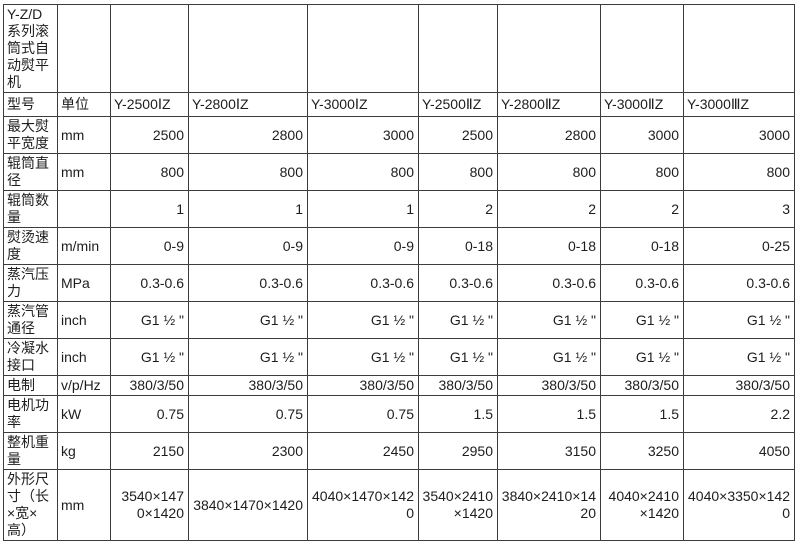 The image size is (800, 541). I want to click on spec-value-cell: 2950, so click(458, 451).